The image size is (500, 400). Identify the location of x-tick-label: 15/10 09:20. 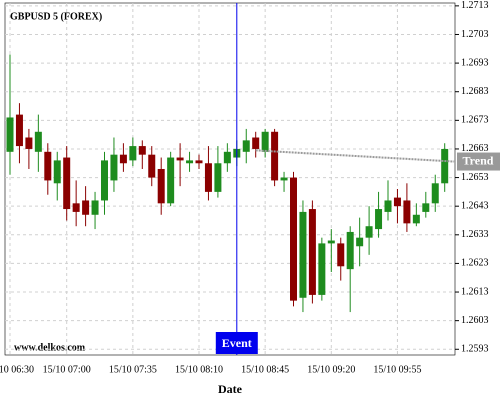
(331, 369).